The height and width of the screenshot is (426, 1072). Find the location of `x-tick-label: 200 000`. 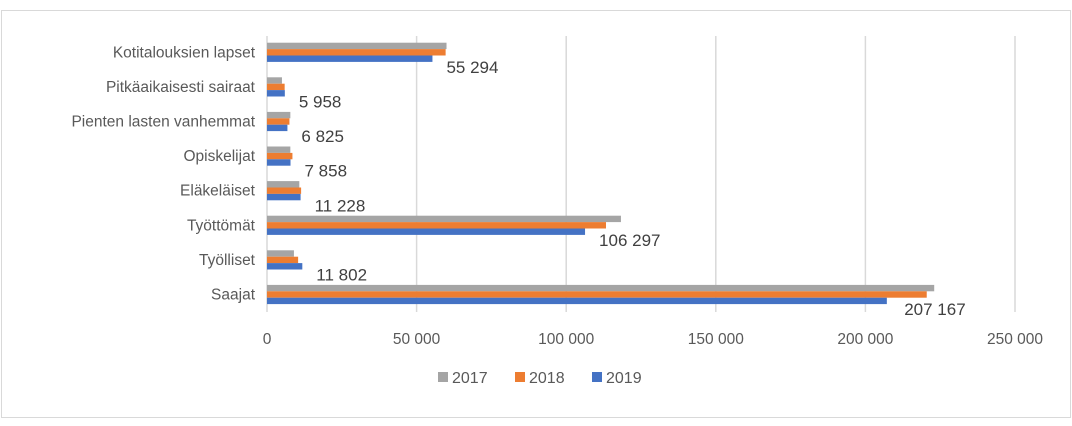

x-tick-label: 200 000 is located at coordinates (865, 339).